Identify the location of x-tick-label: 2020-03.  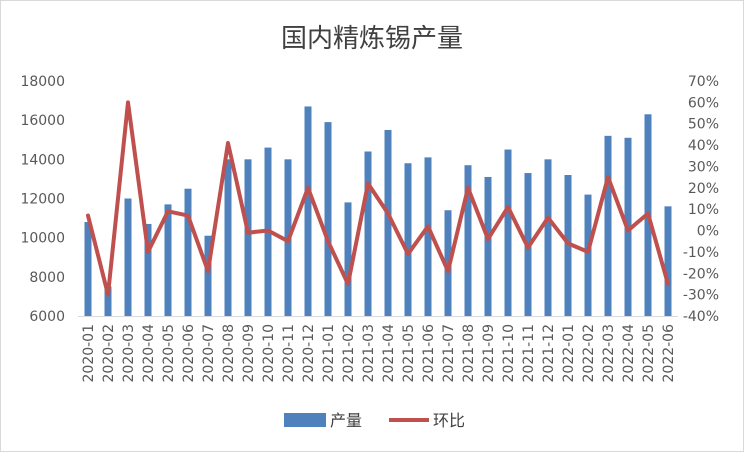
(129, 353).